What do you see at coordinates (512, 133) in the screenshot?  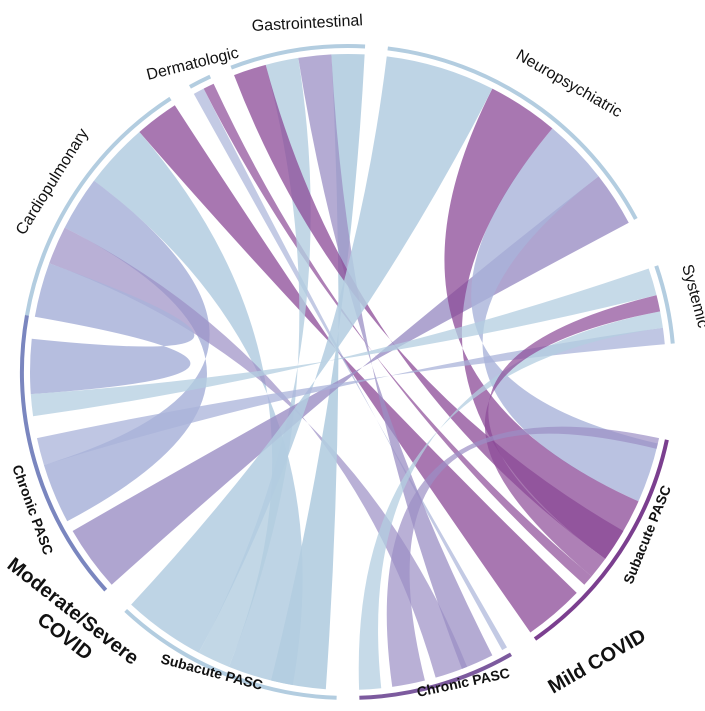 I see `arc-neuropsychiatric` at bounding box center [512, 133].